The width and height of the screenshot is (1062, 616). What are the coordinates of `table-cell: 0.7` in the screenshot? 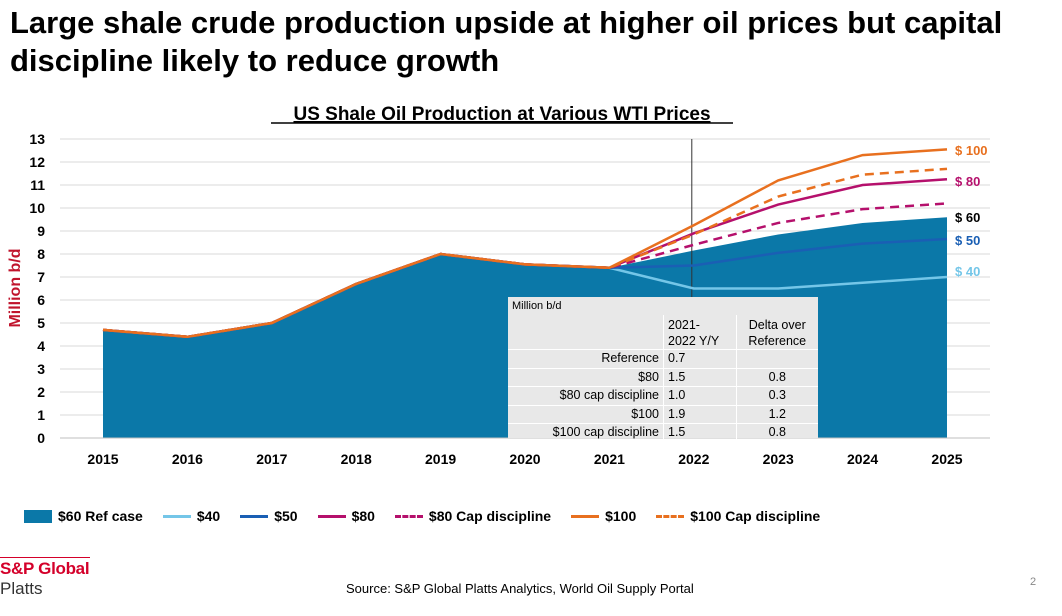 It's located at (699, 359).